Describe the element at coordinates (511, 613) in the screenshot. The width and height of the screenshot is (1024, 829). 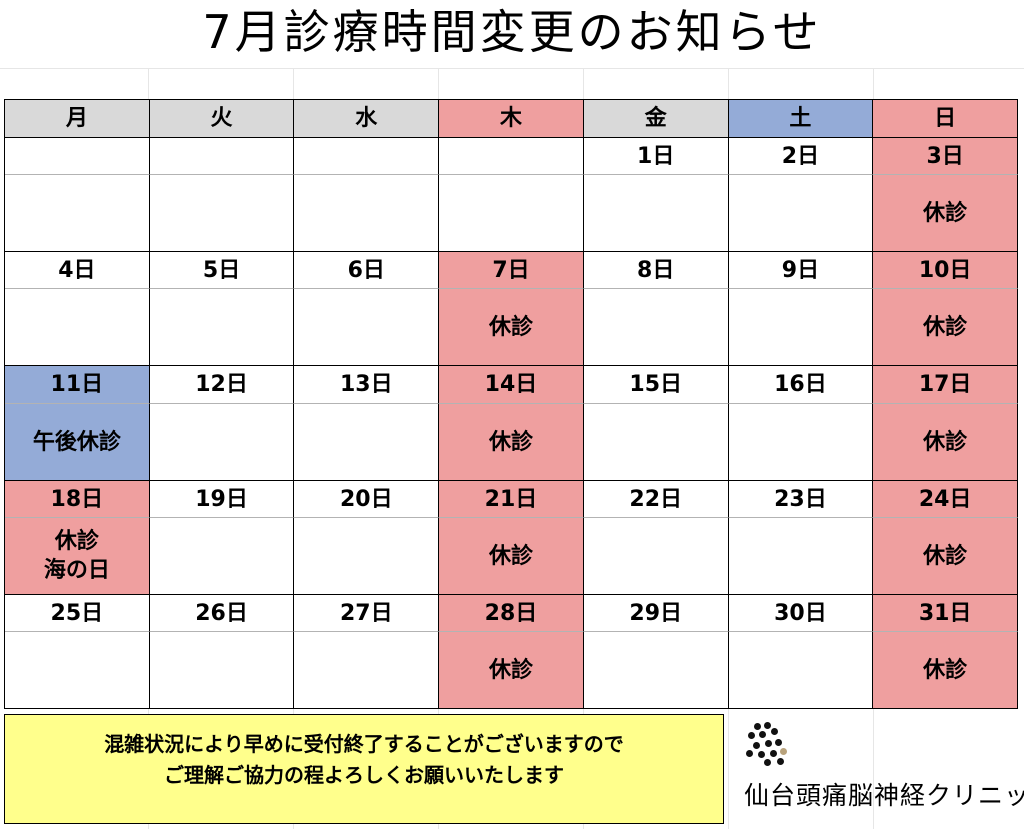
I see `date-cell: 28日` at that location.